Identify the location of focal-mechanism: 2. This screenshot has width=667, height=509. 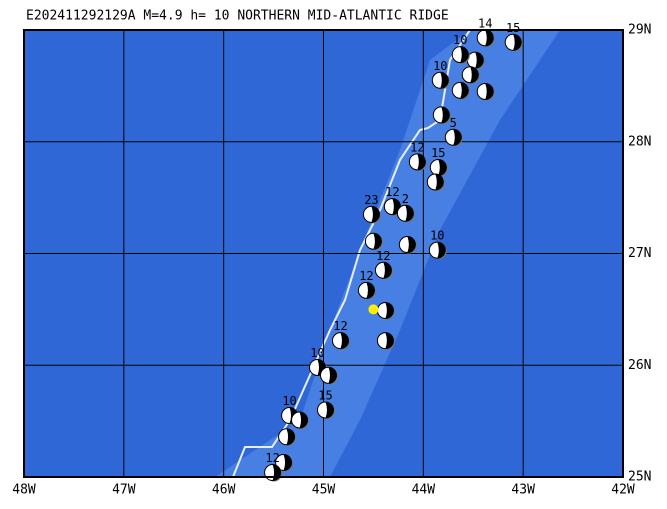
(405, 207).